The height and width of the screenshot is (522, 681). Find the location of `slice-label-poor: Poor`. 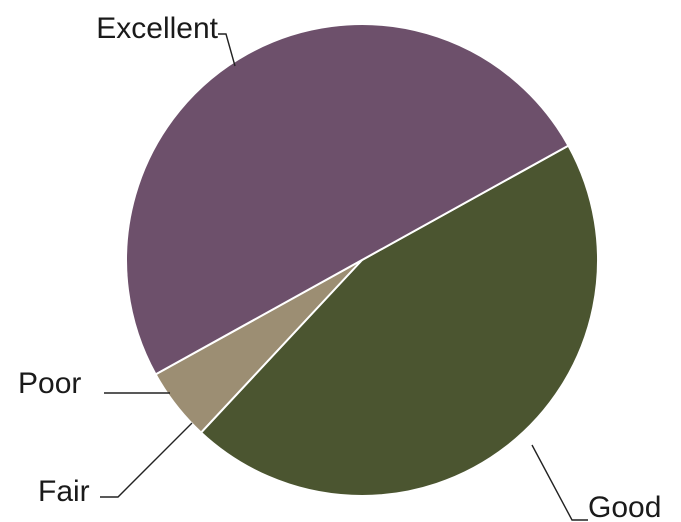

slice-label-poor: Poor is located at coordinates (49, 383).